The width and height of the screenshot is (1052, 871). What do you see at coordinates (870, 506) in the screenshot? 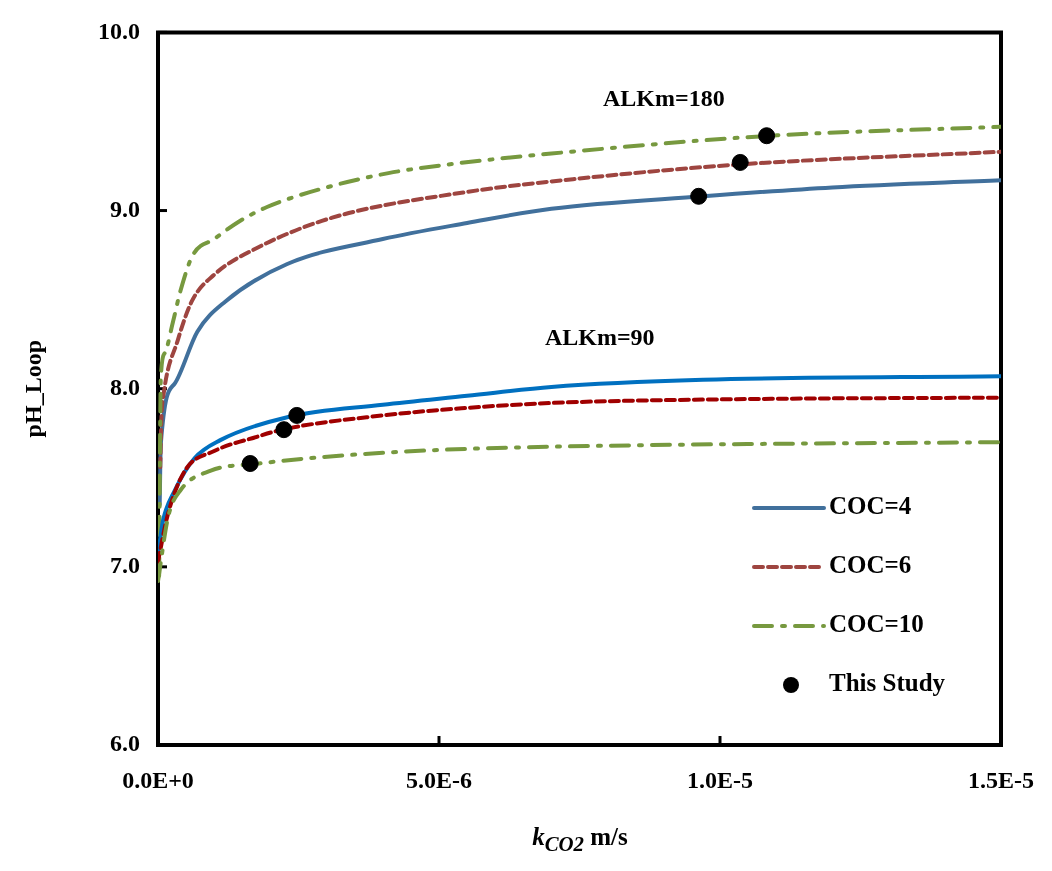
I see `legend-label: COC=4` at bounding box center [870, 506].